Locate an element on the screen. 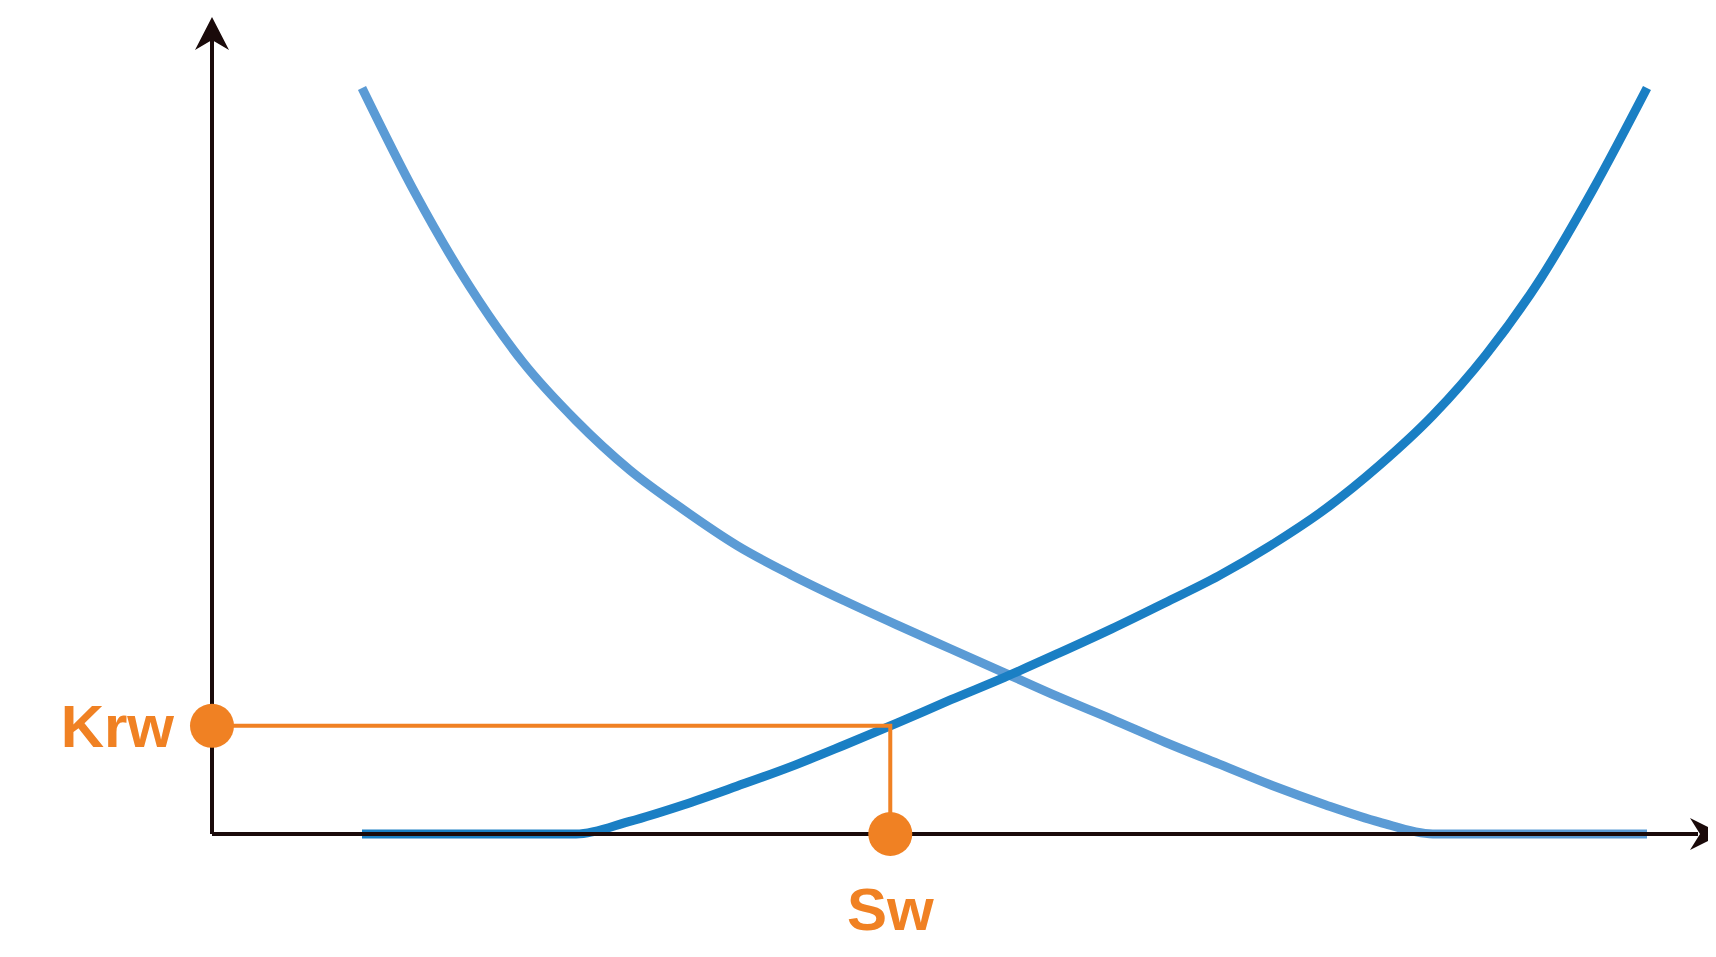  ref-line-label: Krw is located at coordinates (117, 726).